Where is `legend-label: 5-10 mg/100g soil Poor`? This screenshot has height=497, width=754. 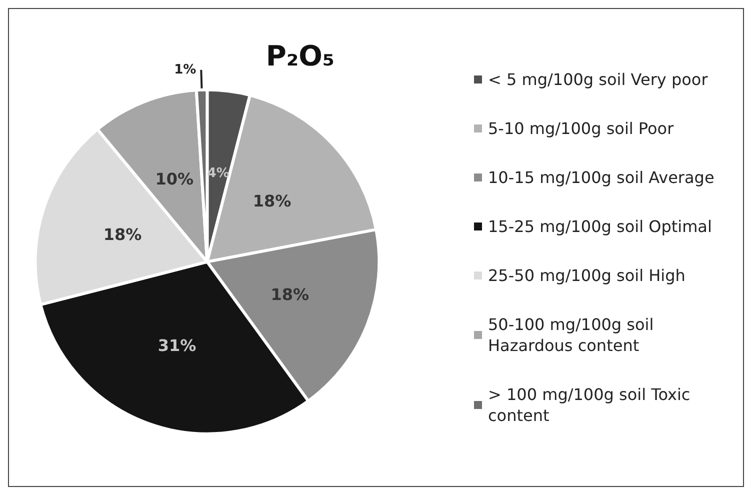 legend-label: 5-10 mg/100g soil Poor is located at coordinates (581, 128).